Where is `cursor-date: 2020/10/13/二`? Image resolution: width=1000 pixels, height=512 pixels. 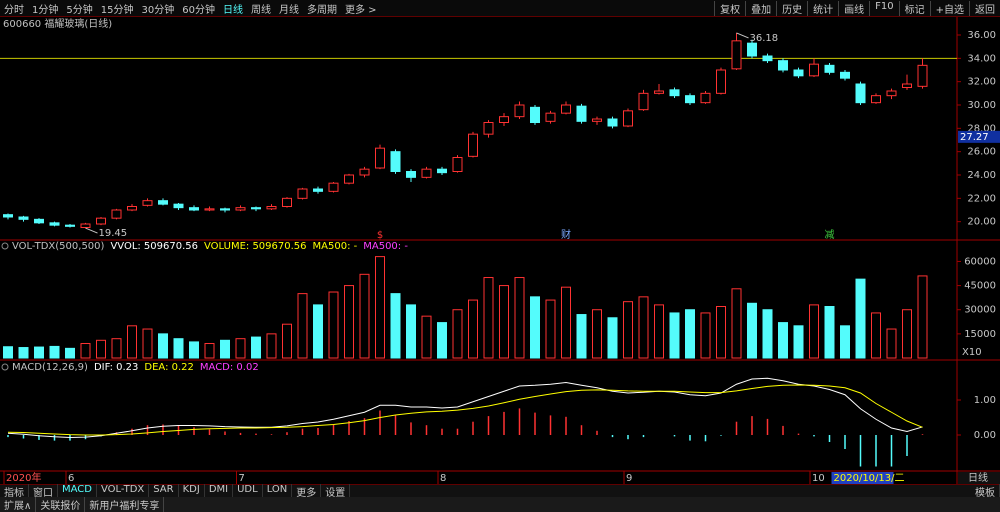 cursor-date: 2020/10/13/二 is located at coordinates (869, 478).